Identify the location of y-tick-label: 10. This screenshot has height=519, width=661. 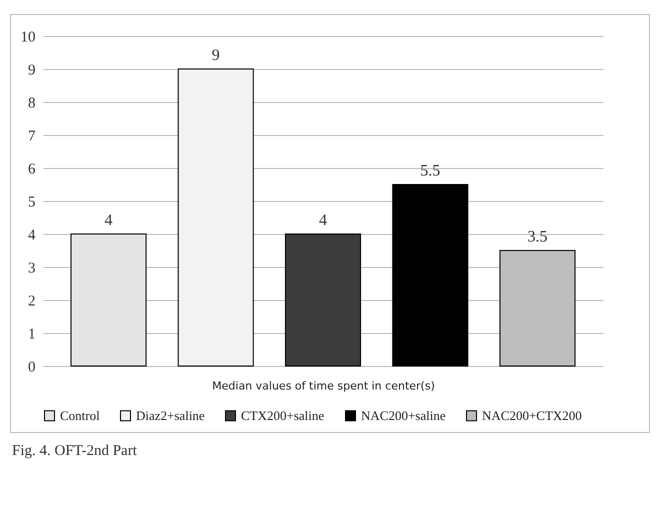
(28, 38).